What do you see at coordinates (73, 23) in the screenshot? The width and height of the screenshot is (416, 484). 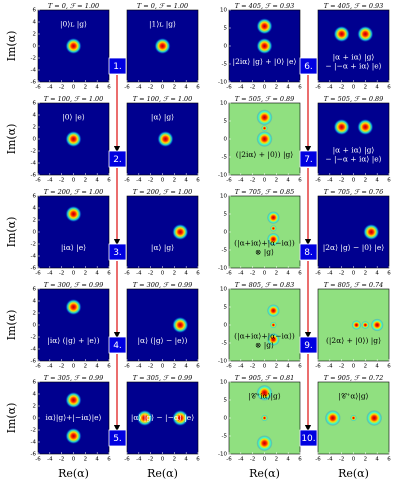 I see `state-label: |0⟩ʟ |g⟩` at bounding box center [73, 23].